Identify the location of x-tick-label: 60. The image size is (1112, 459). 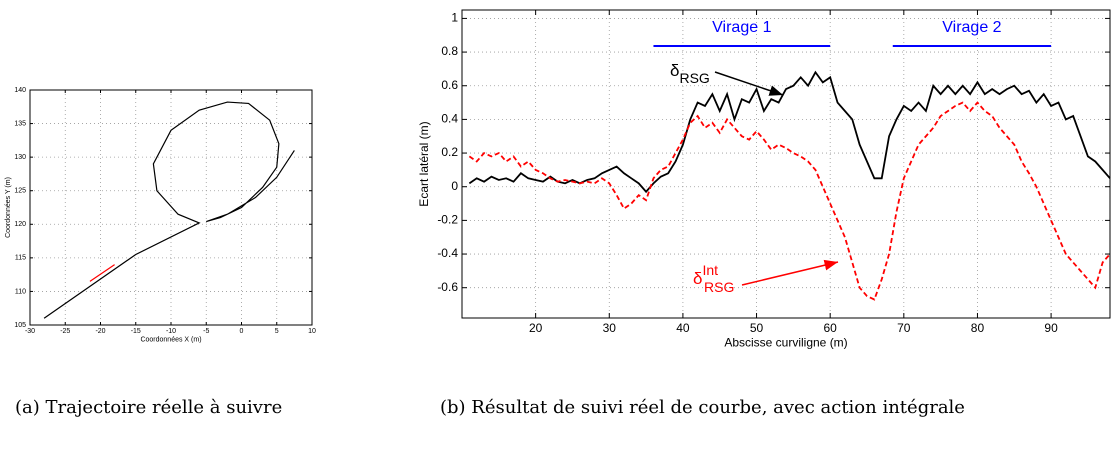
(831, 328).